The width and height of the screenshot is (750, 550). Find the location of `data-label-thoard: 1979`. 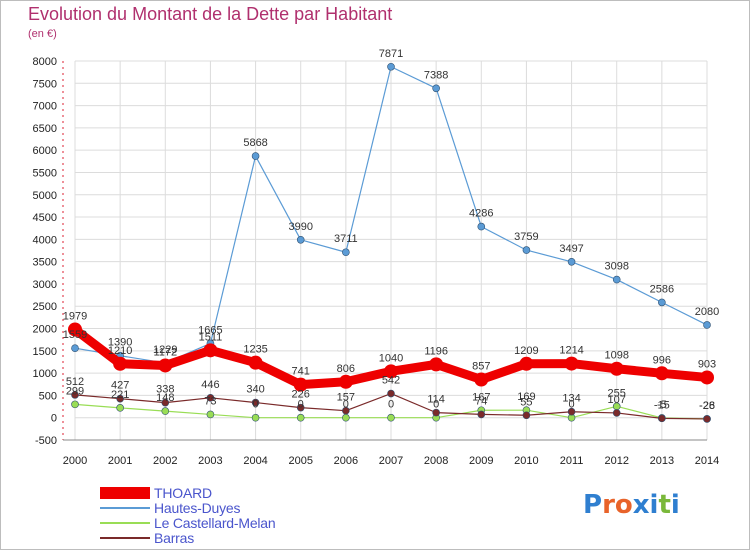

data-label-thoard: 1979 is located at coordinates (75, 316).